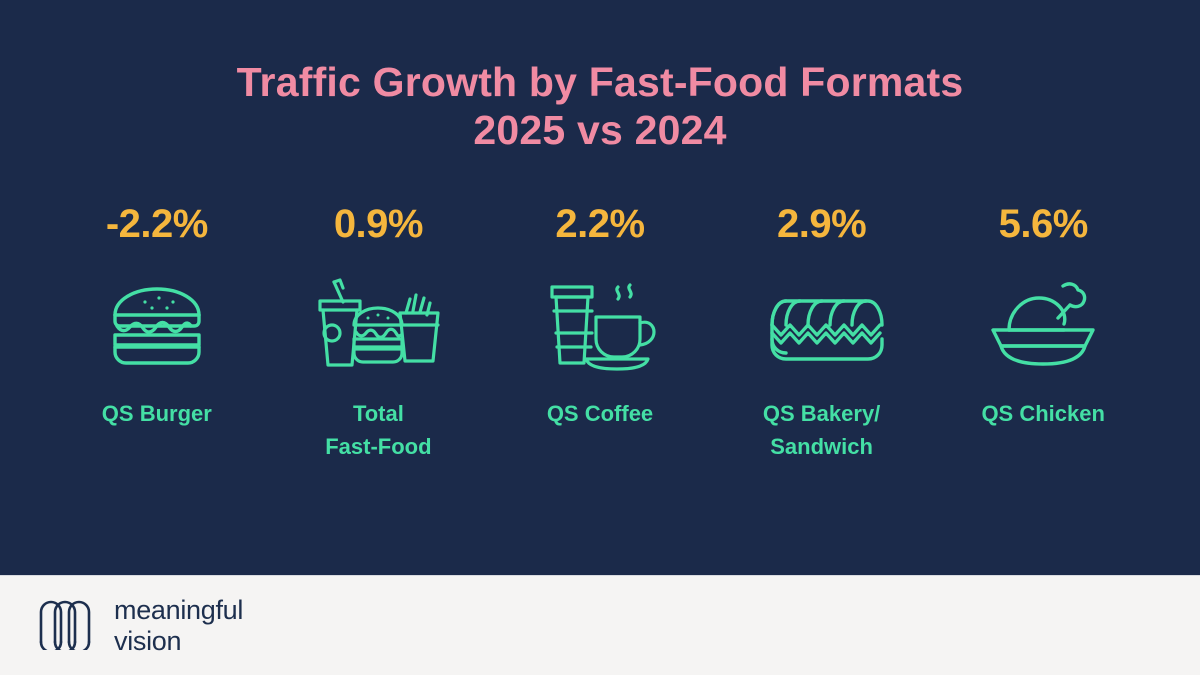  What do you see at coordinates (822, 224) in the screenshot?
I see `metric-value: 2.9%` at bounding box center [822, 224].